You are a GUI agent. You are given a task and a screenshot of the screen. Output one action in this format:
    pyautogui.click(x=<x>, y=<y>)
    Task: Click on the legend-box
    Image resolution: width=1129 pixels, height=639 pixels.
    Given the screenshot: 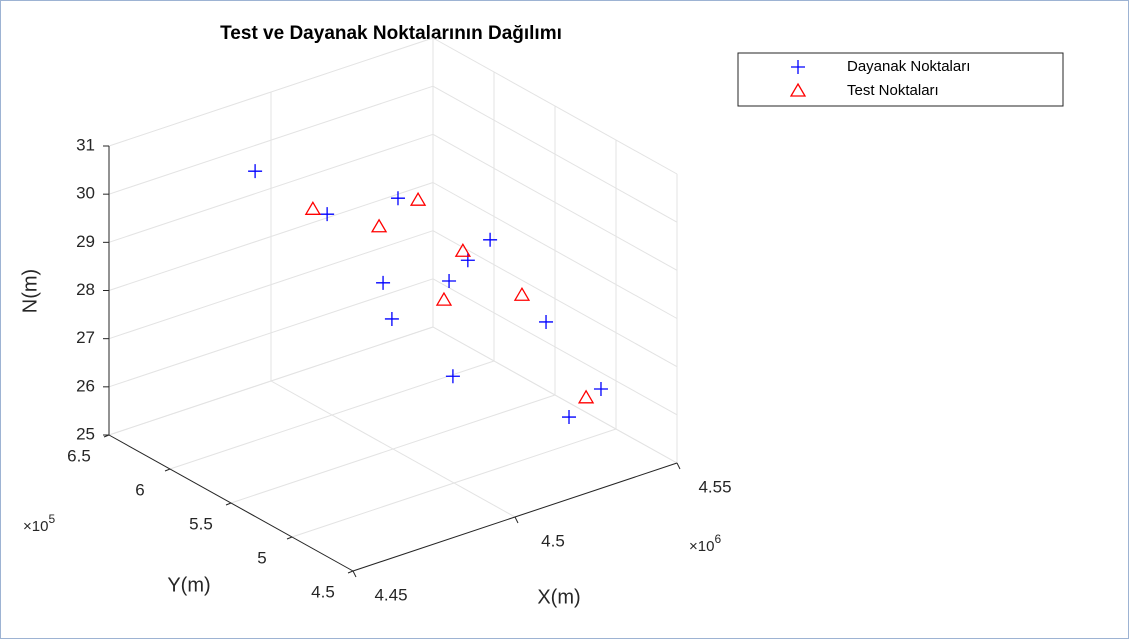 What is the action you would take?
    pyautogui.click(x=900, y=79)
    